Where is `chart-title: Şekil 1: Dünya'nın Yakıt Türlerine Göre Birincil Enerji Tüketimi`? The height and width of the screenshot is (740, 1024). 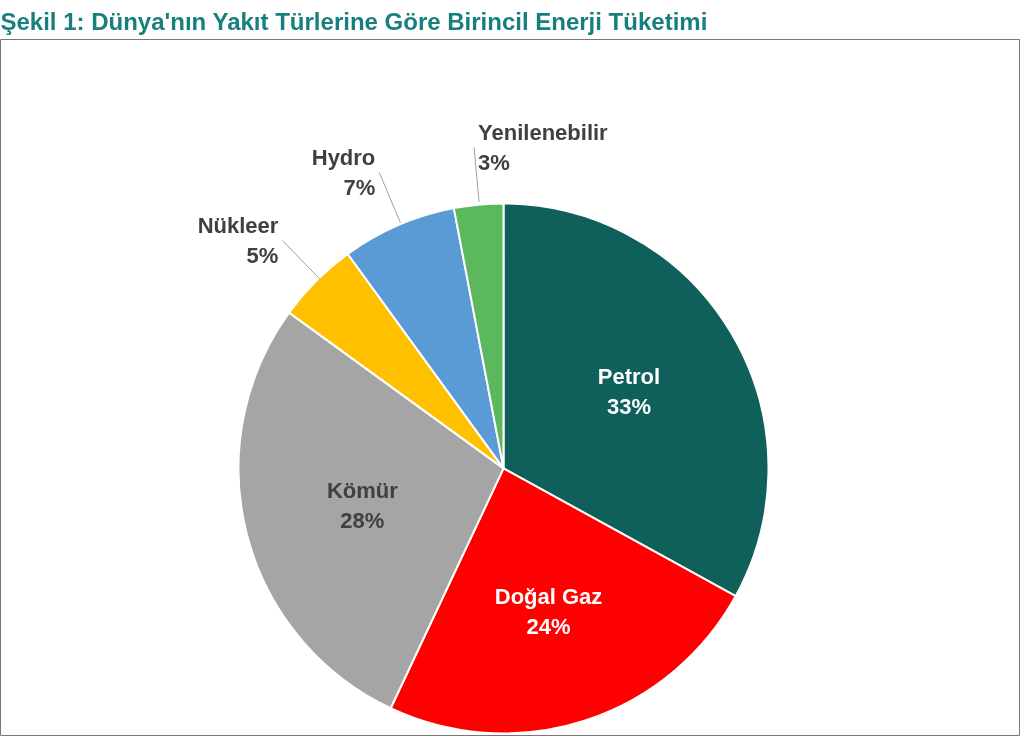 chart-title: Şekil 1: Dünya'nın Yakıt Türlerine Göre Birincil Enerji Tüketimi is located at coordinates (354, 21).